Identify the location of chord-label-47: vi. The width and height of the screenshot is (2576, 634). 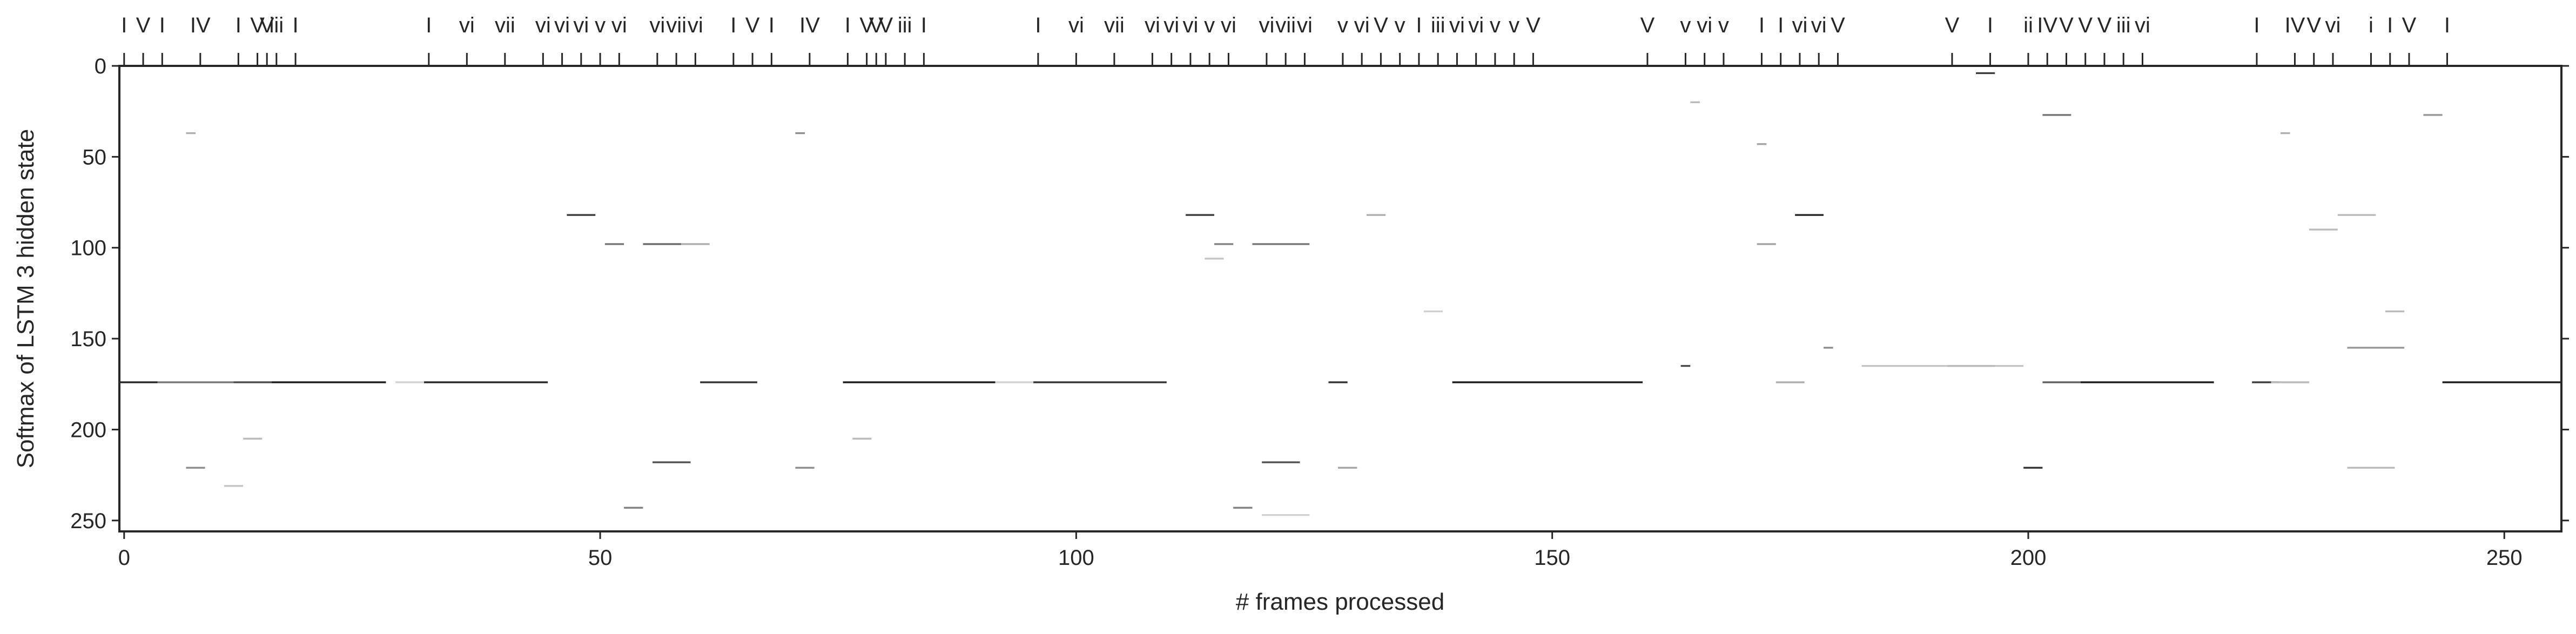
(1457, 25).